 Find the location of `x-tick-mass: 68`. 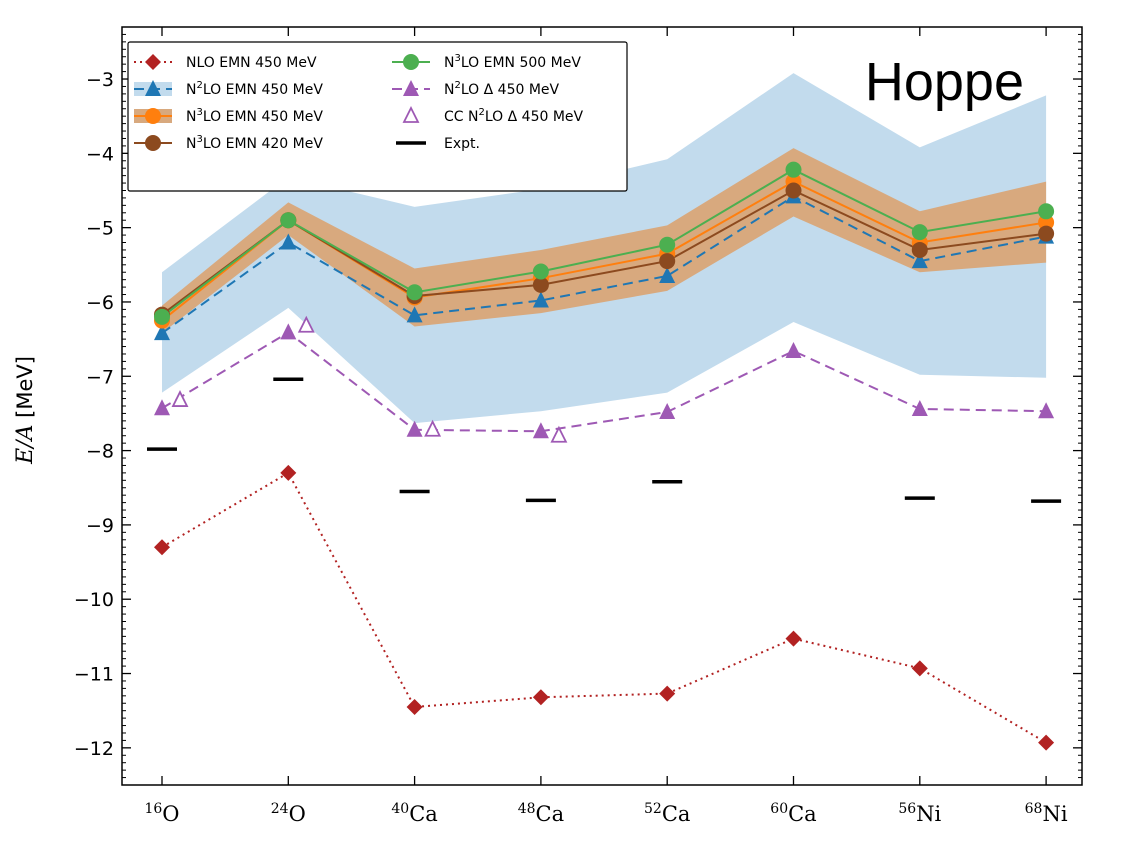

x-tick-mass: 68 is located at coordinates (1034, 809).